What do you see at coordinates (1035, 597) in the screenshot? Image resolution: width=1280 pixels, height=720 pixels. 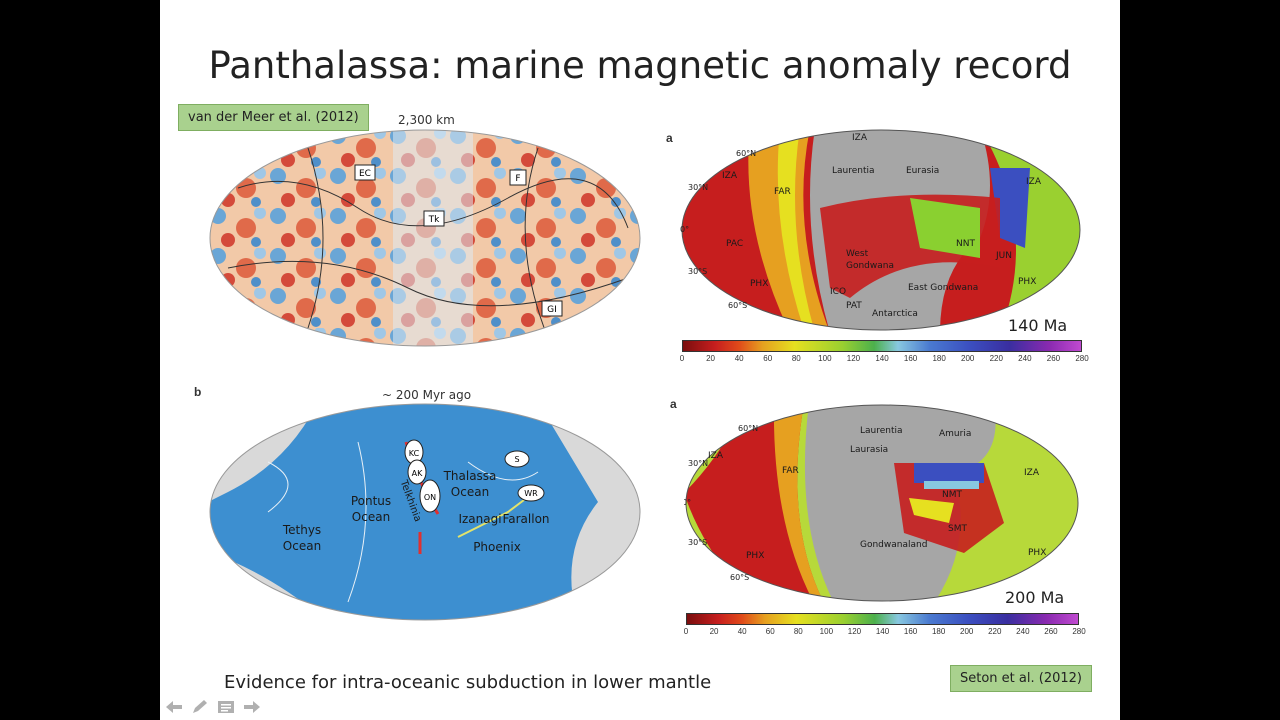 I see `age-label-200: 200 Ma` at bounding box center [1035, 597].